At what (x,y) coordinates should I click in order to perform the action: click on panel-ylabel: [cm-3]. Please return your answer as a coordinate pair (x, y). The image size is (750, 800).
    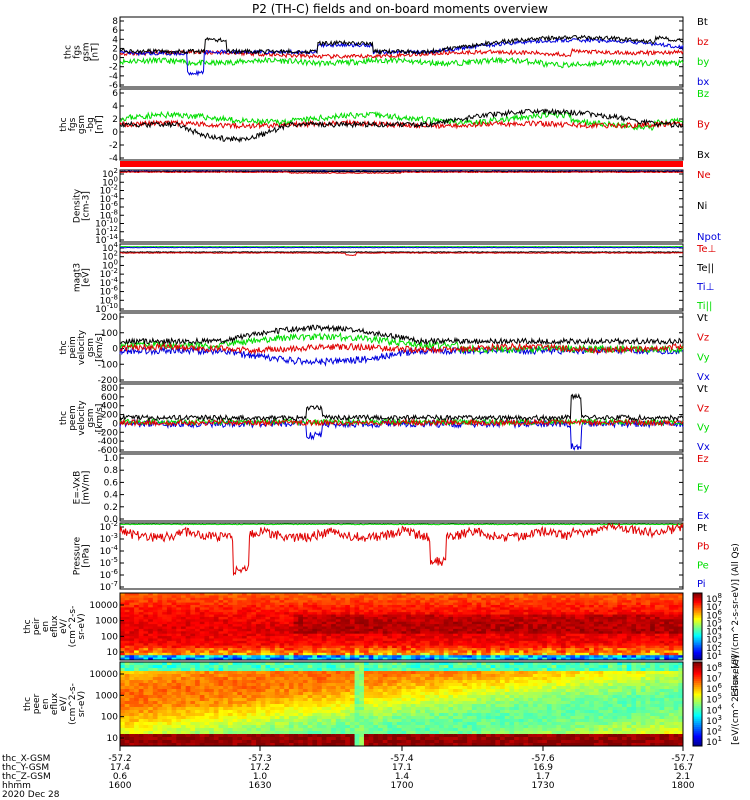
    Looking at the image, I should click on (87, 206).